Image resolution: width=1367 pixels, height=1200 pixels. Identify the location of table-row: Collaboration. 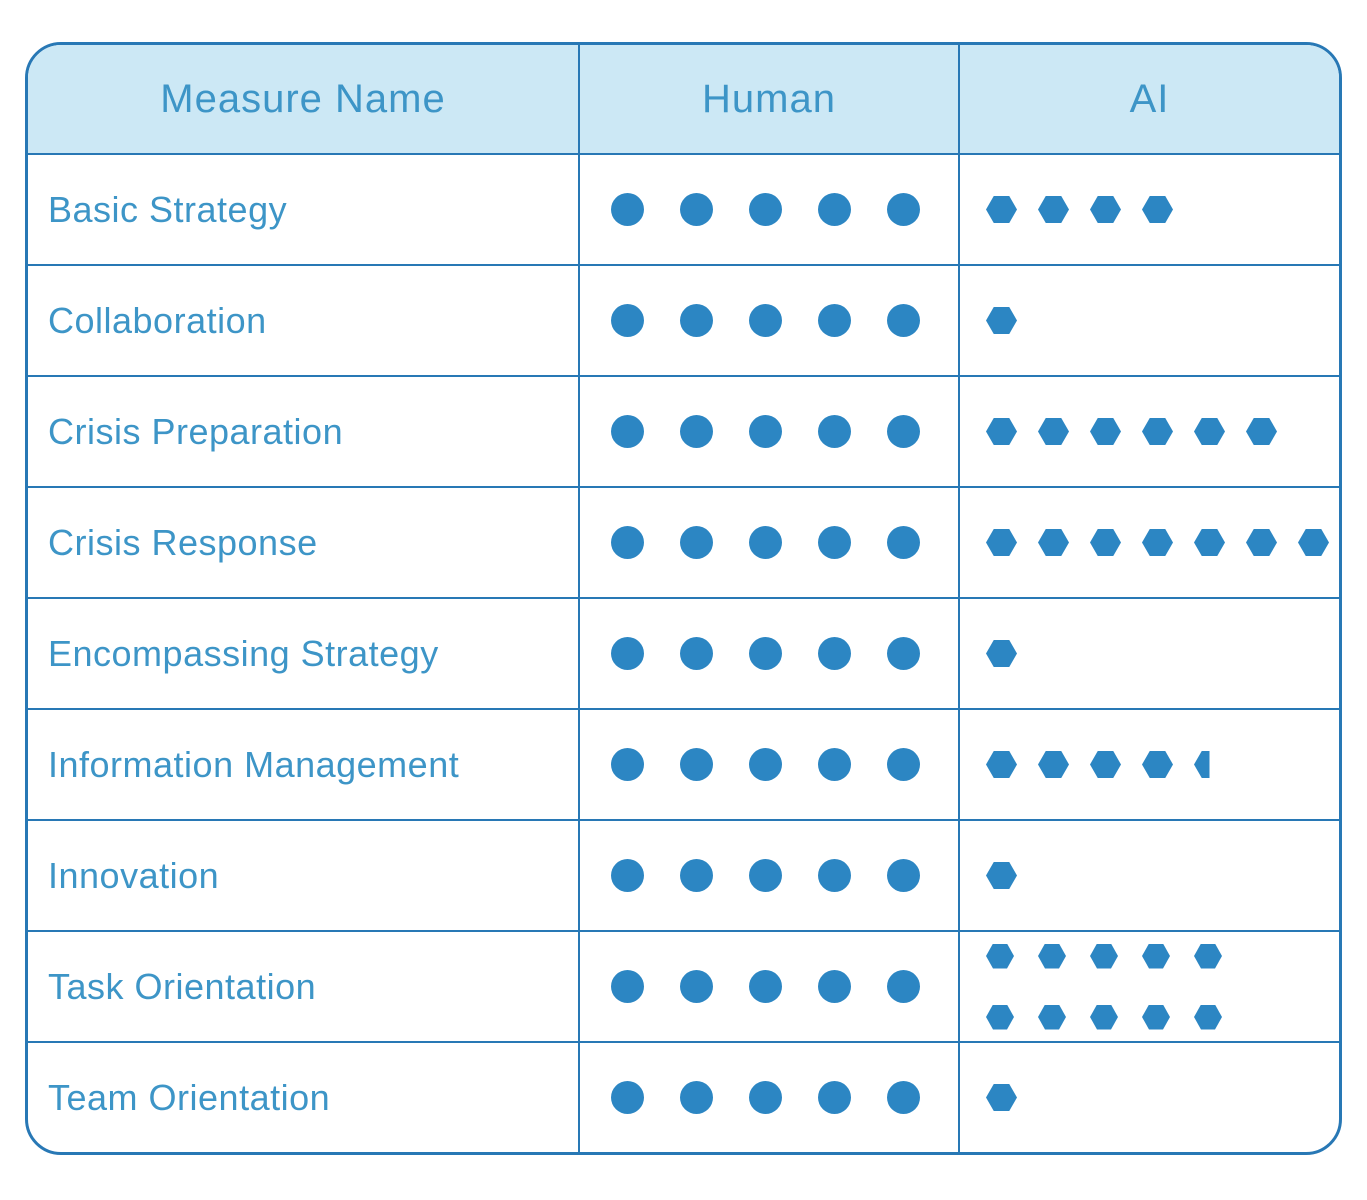
(683, 319).